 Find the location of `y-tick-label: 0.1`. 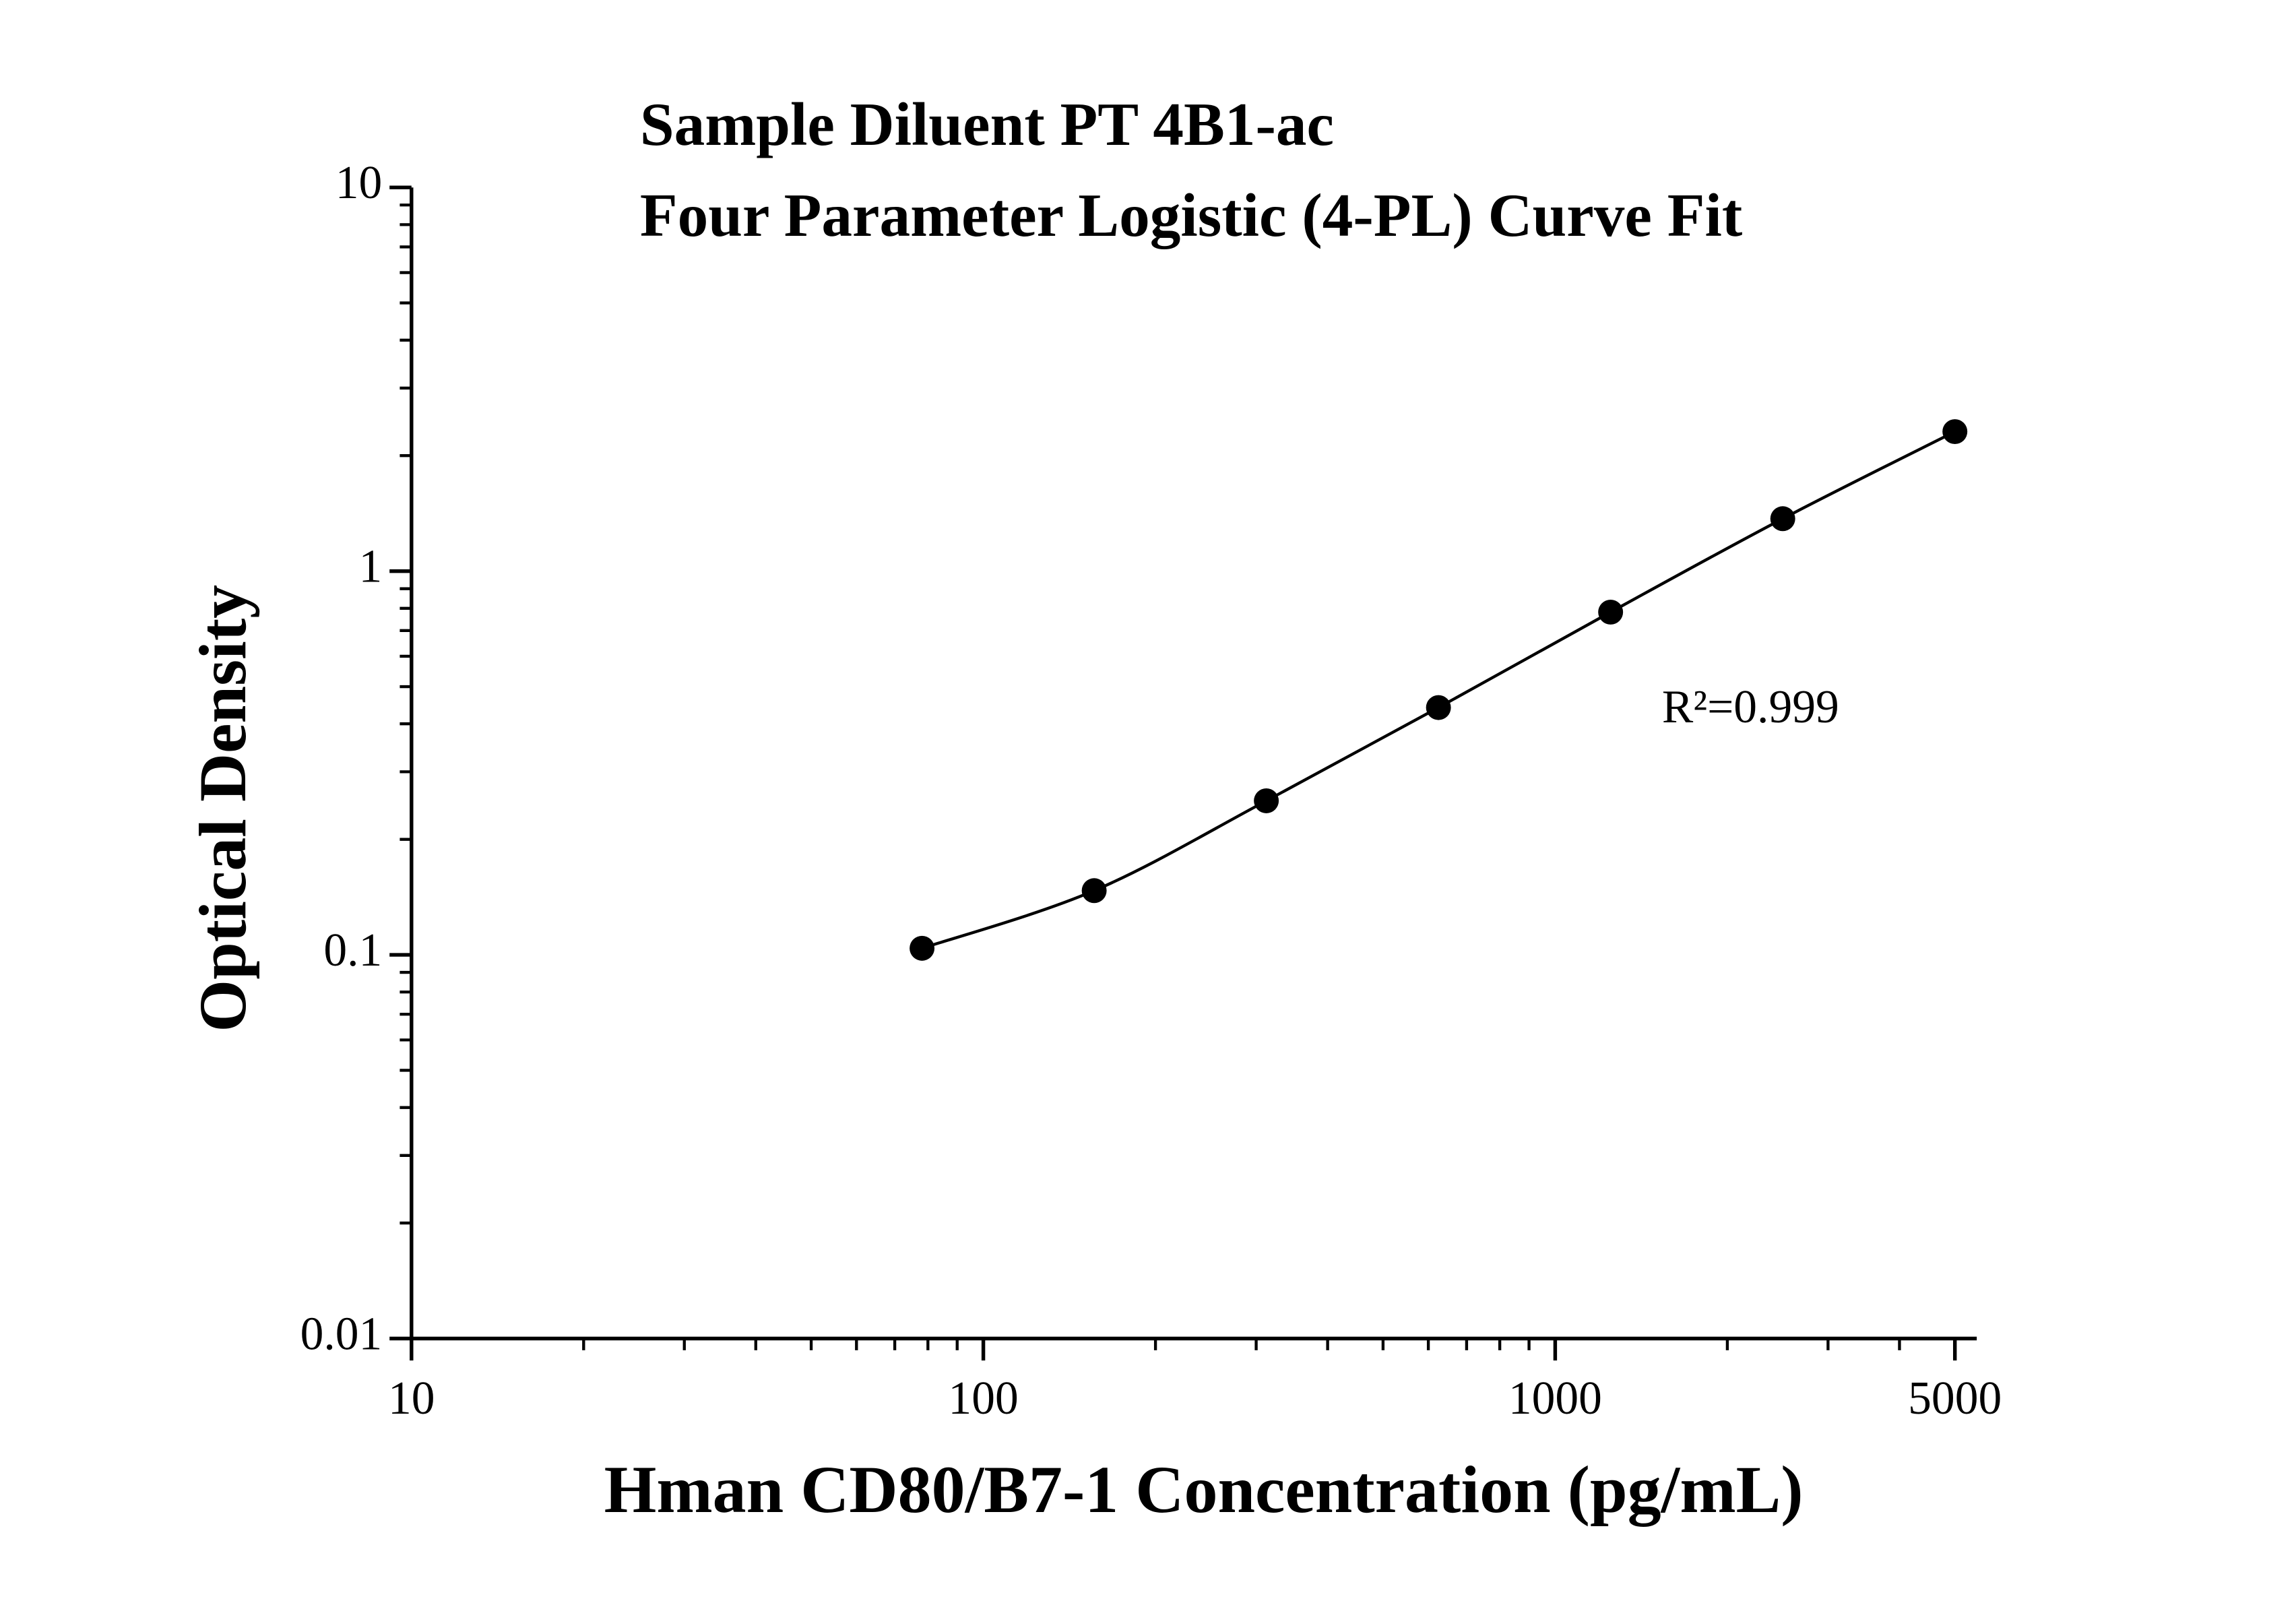

y-tick-label: 0.1 is located at coordinates (352, 950).